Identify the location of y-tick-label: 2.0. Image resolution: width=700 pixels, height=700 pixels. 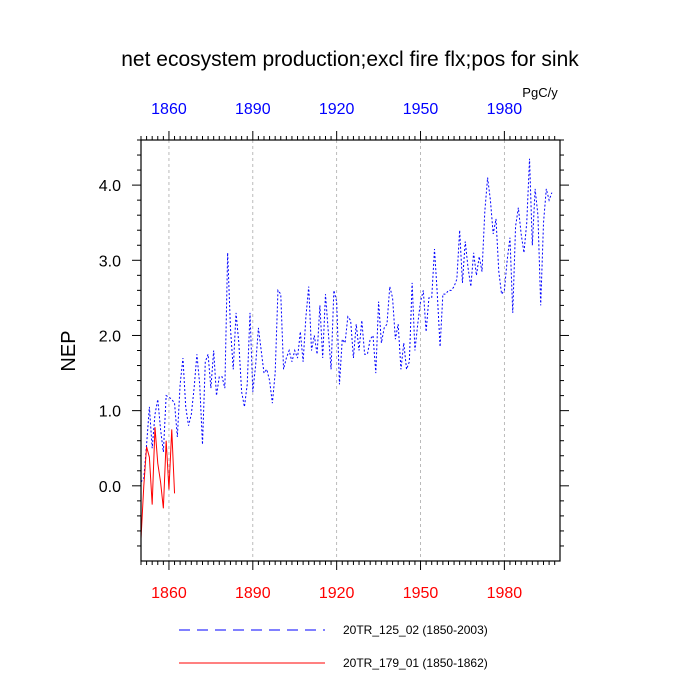
(110, 336).